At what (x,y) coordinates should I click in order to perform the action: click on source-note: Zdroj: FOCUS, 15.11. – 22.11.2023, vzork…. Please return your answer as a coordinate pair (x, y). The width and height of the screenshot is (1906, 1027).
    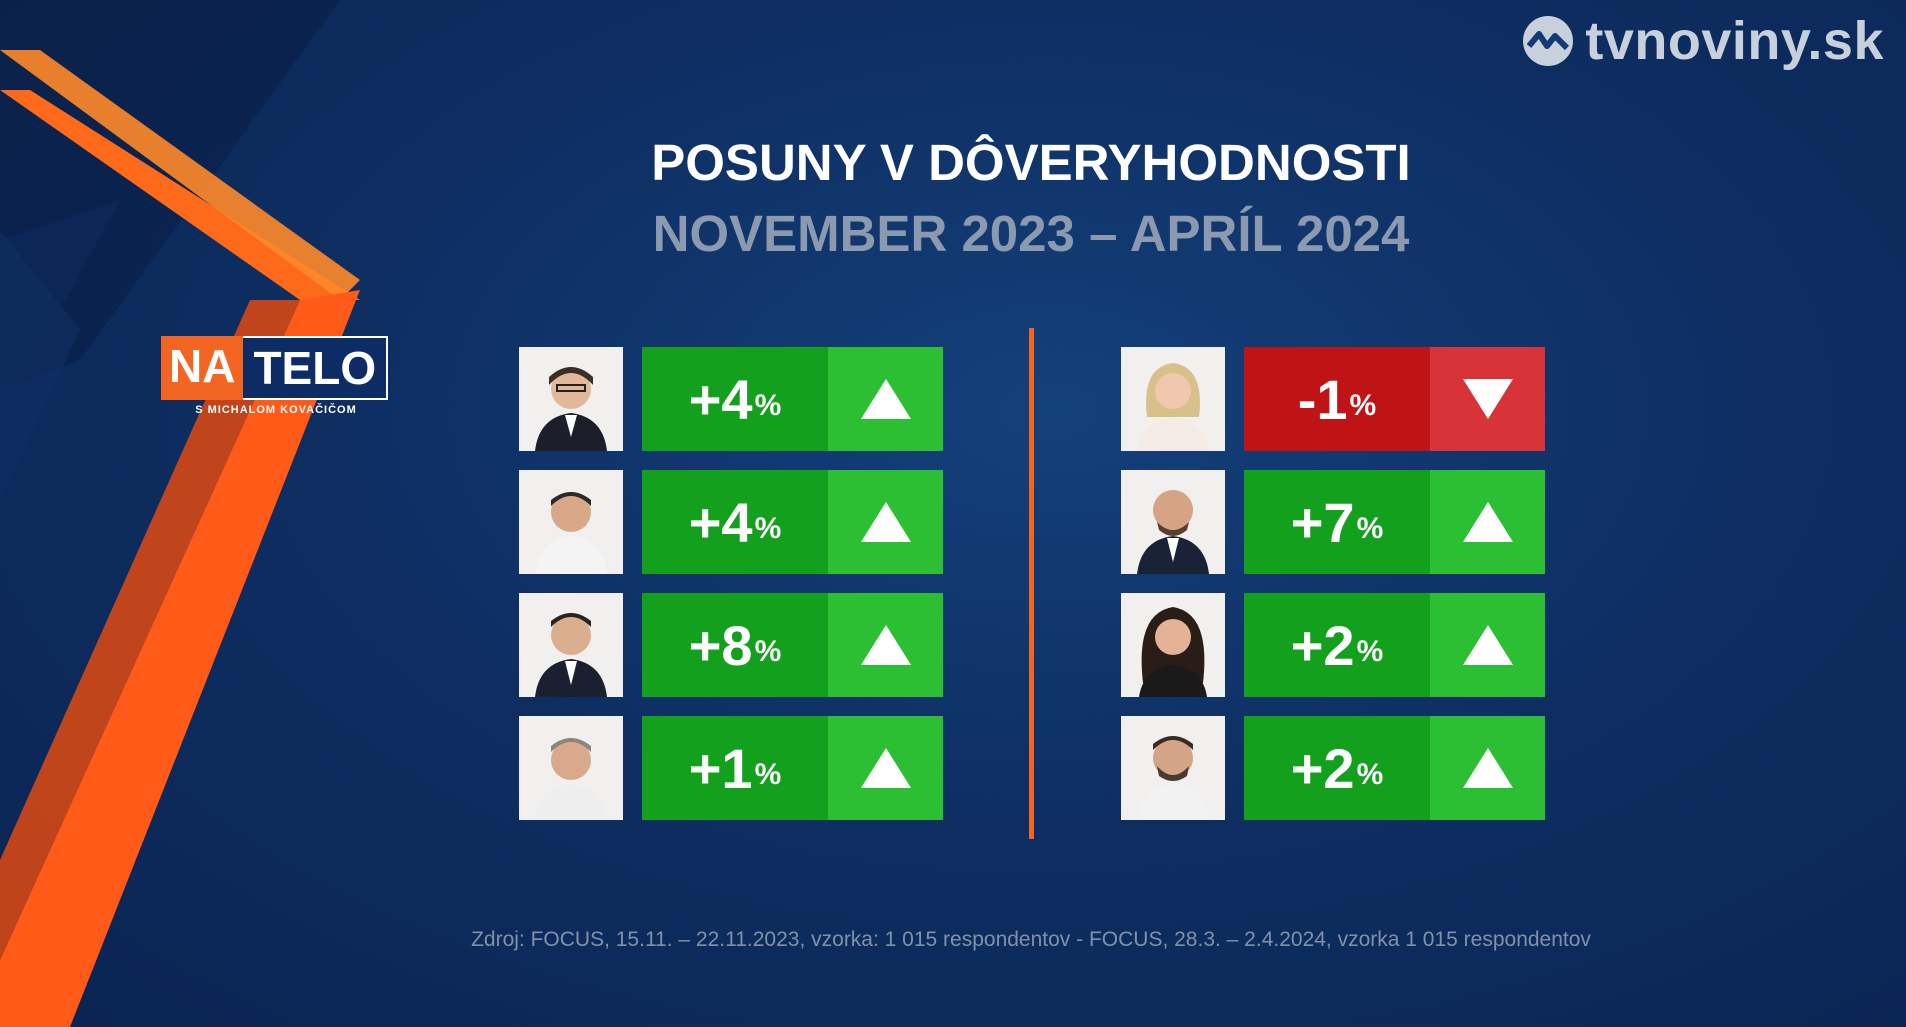
    Looking at the image, I should click on (1031, 939).